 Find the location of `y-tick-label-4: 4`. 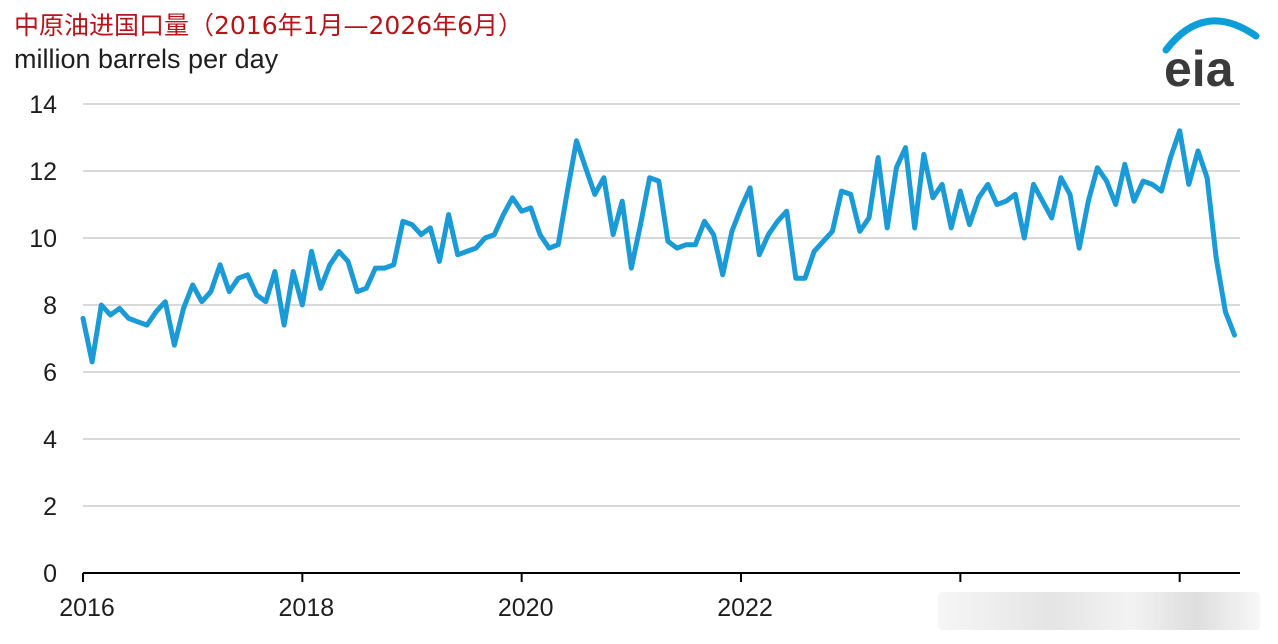

y-tick-label-4: 4 is located at coordinates (50, 440).